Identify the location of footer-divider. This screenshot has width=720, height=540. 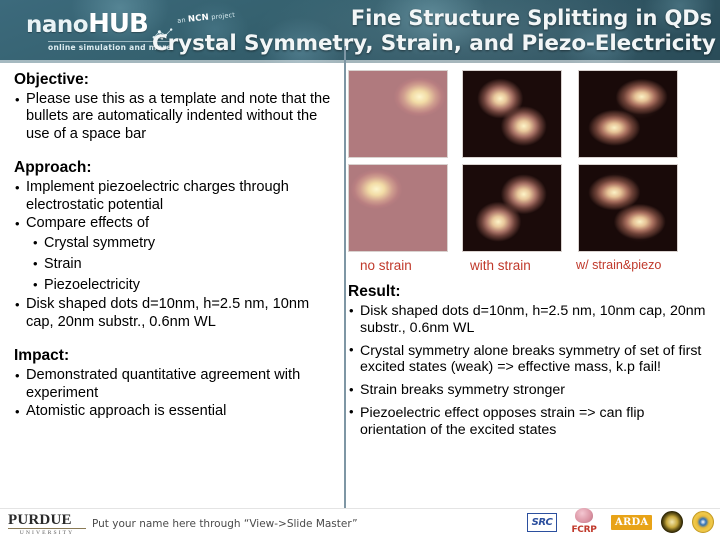
(360, 508).